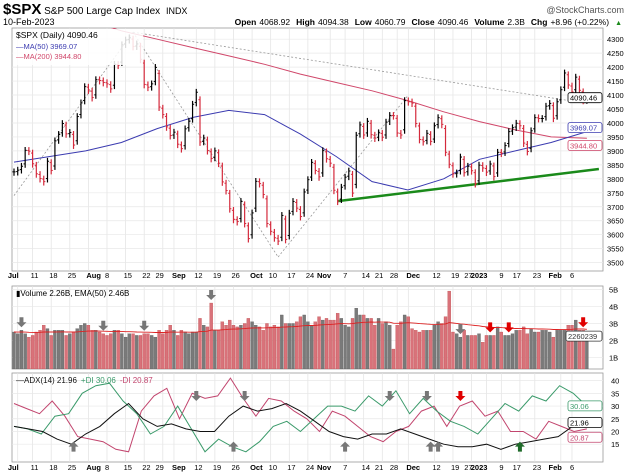  What do you see at coordinates (413, 467) in the screenshot?
I see `x-tick-label: Dec` at bounding box center [413, 467].